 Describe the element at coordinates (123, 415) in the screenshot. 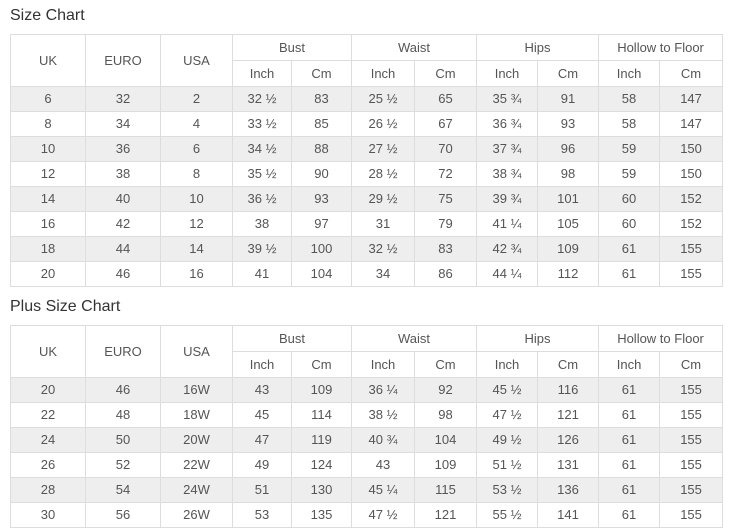

I see `table-cell: 48` at that location.